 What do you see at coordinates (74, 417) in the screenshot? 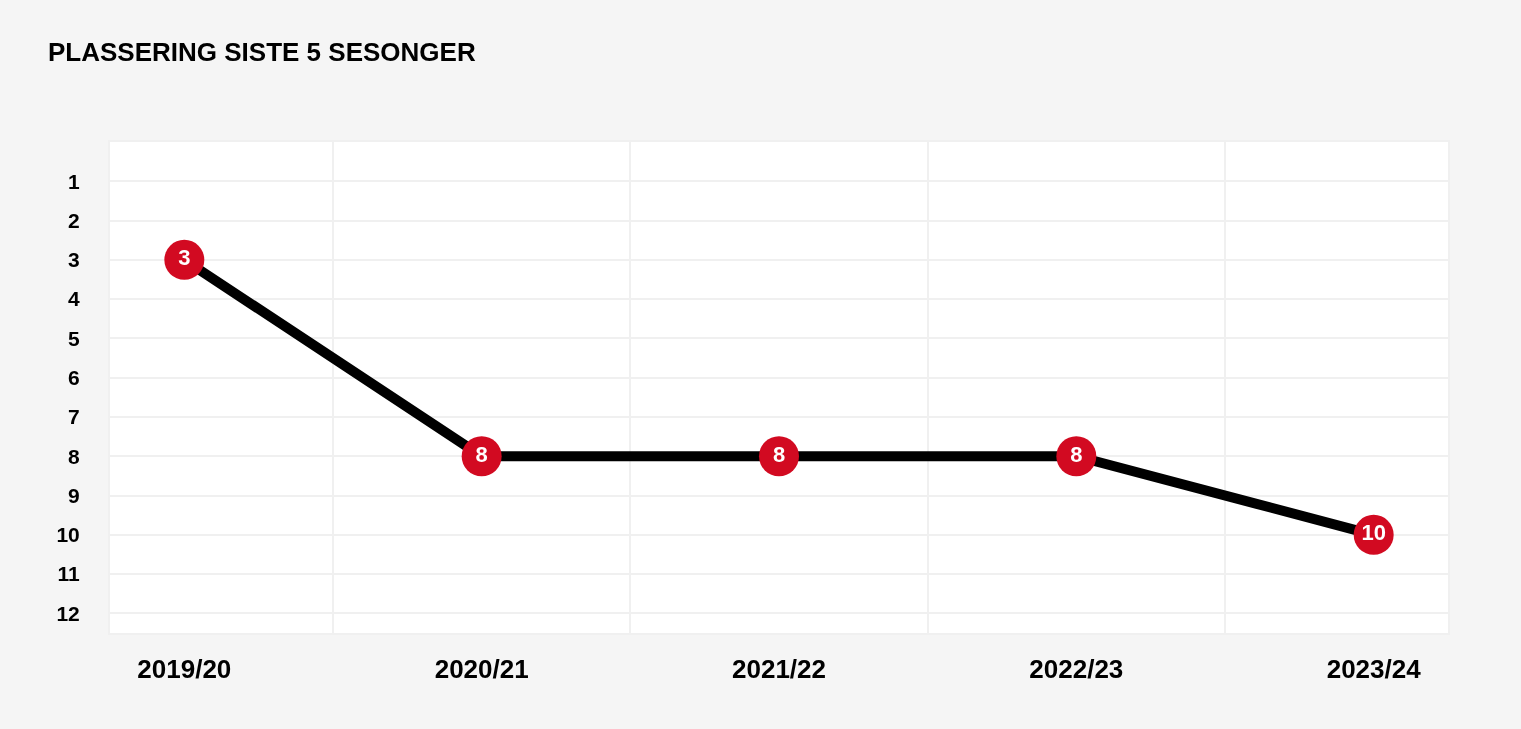
I see `y-tick-label: 7` at bounding box center [74, 417].